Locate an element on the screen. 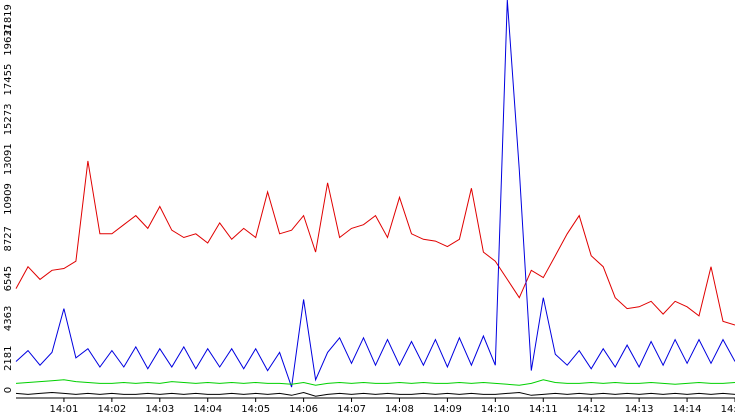 Image resolution: width=735 pixels, height=415 pixels. x-tick-label: 14:07 is located at coordinates (351, 409).